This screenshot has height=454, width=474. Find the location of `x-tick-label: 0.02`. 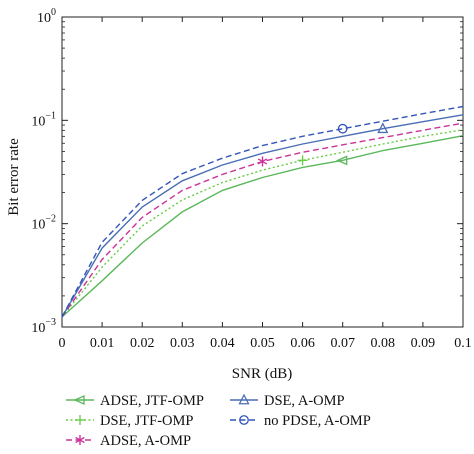

x-tick-label: 0.02 is located at coordinates (142, 343).